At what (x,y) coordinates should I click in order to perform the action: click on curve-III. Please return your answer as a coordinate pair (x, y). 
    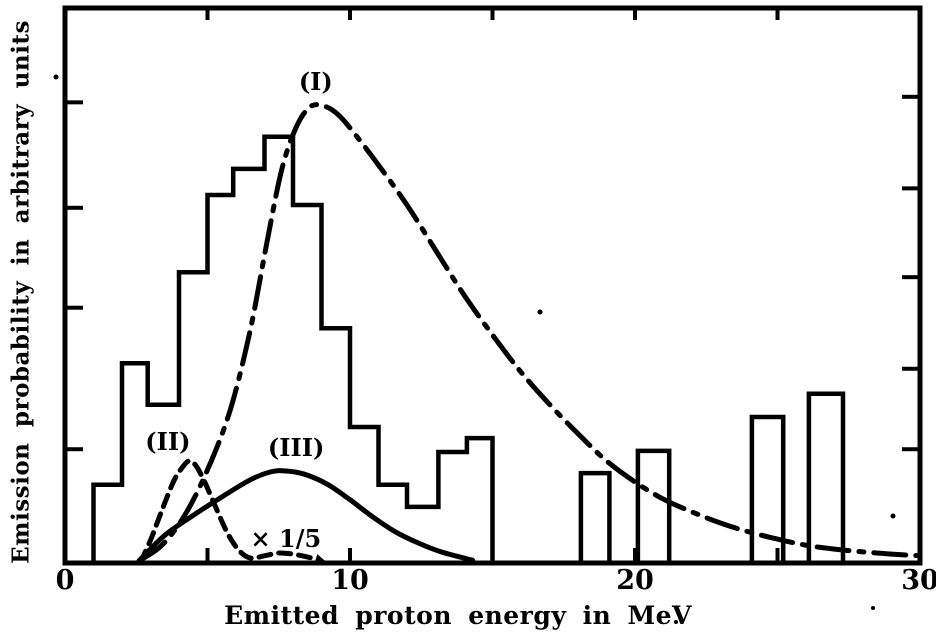
    Looking at the image, I should click on (306, 516).